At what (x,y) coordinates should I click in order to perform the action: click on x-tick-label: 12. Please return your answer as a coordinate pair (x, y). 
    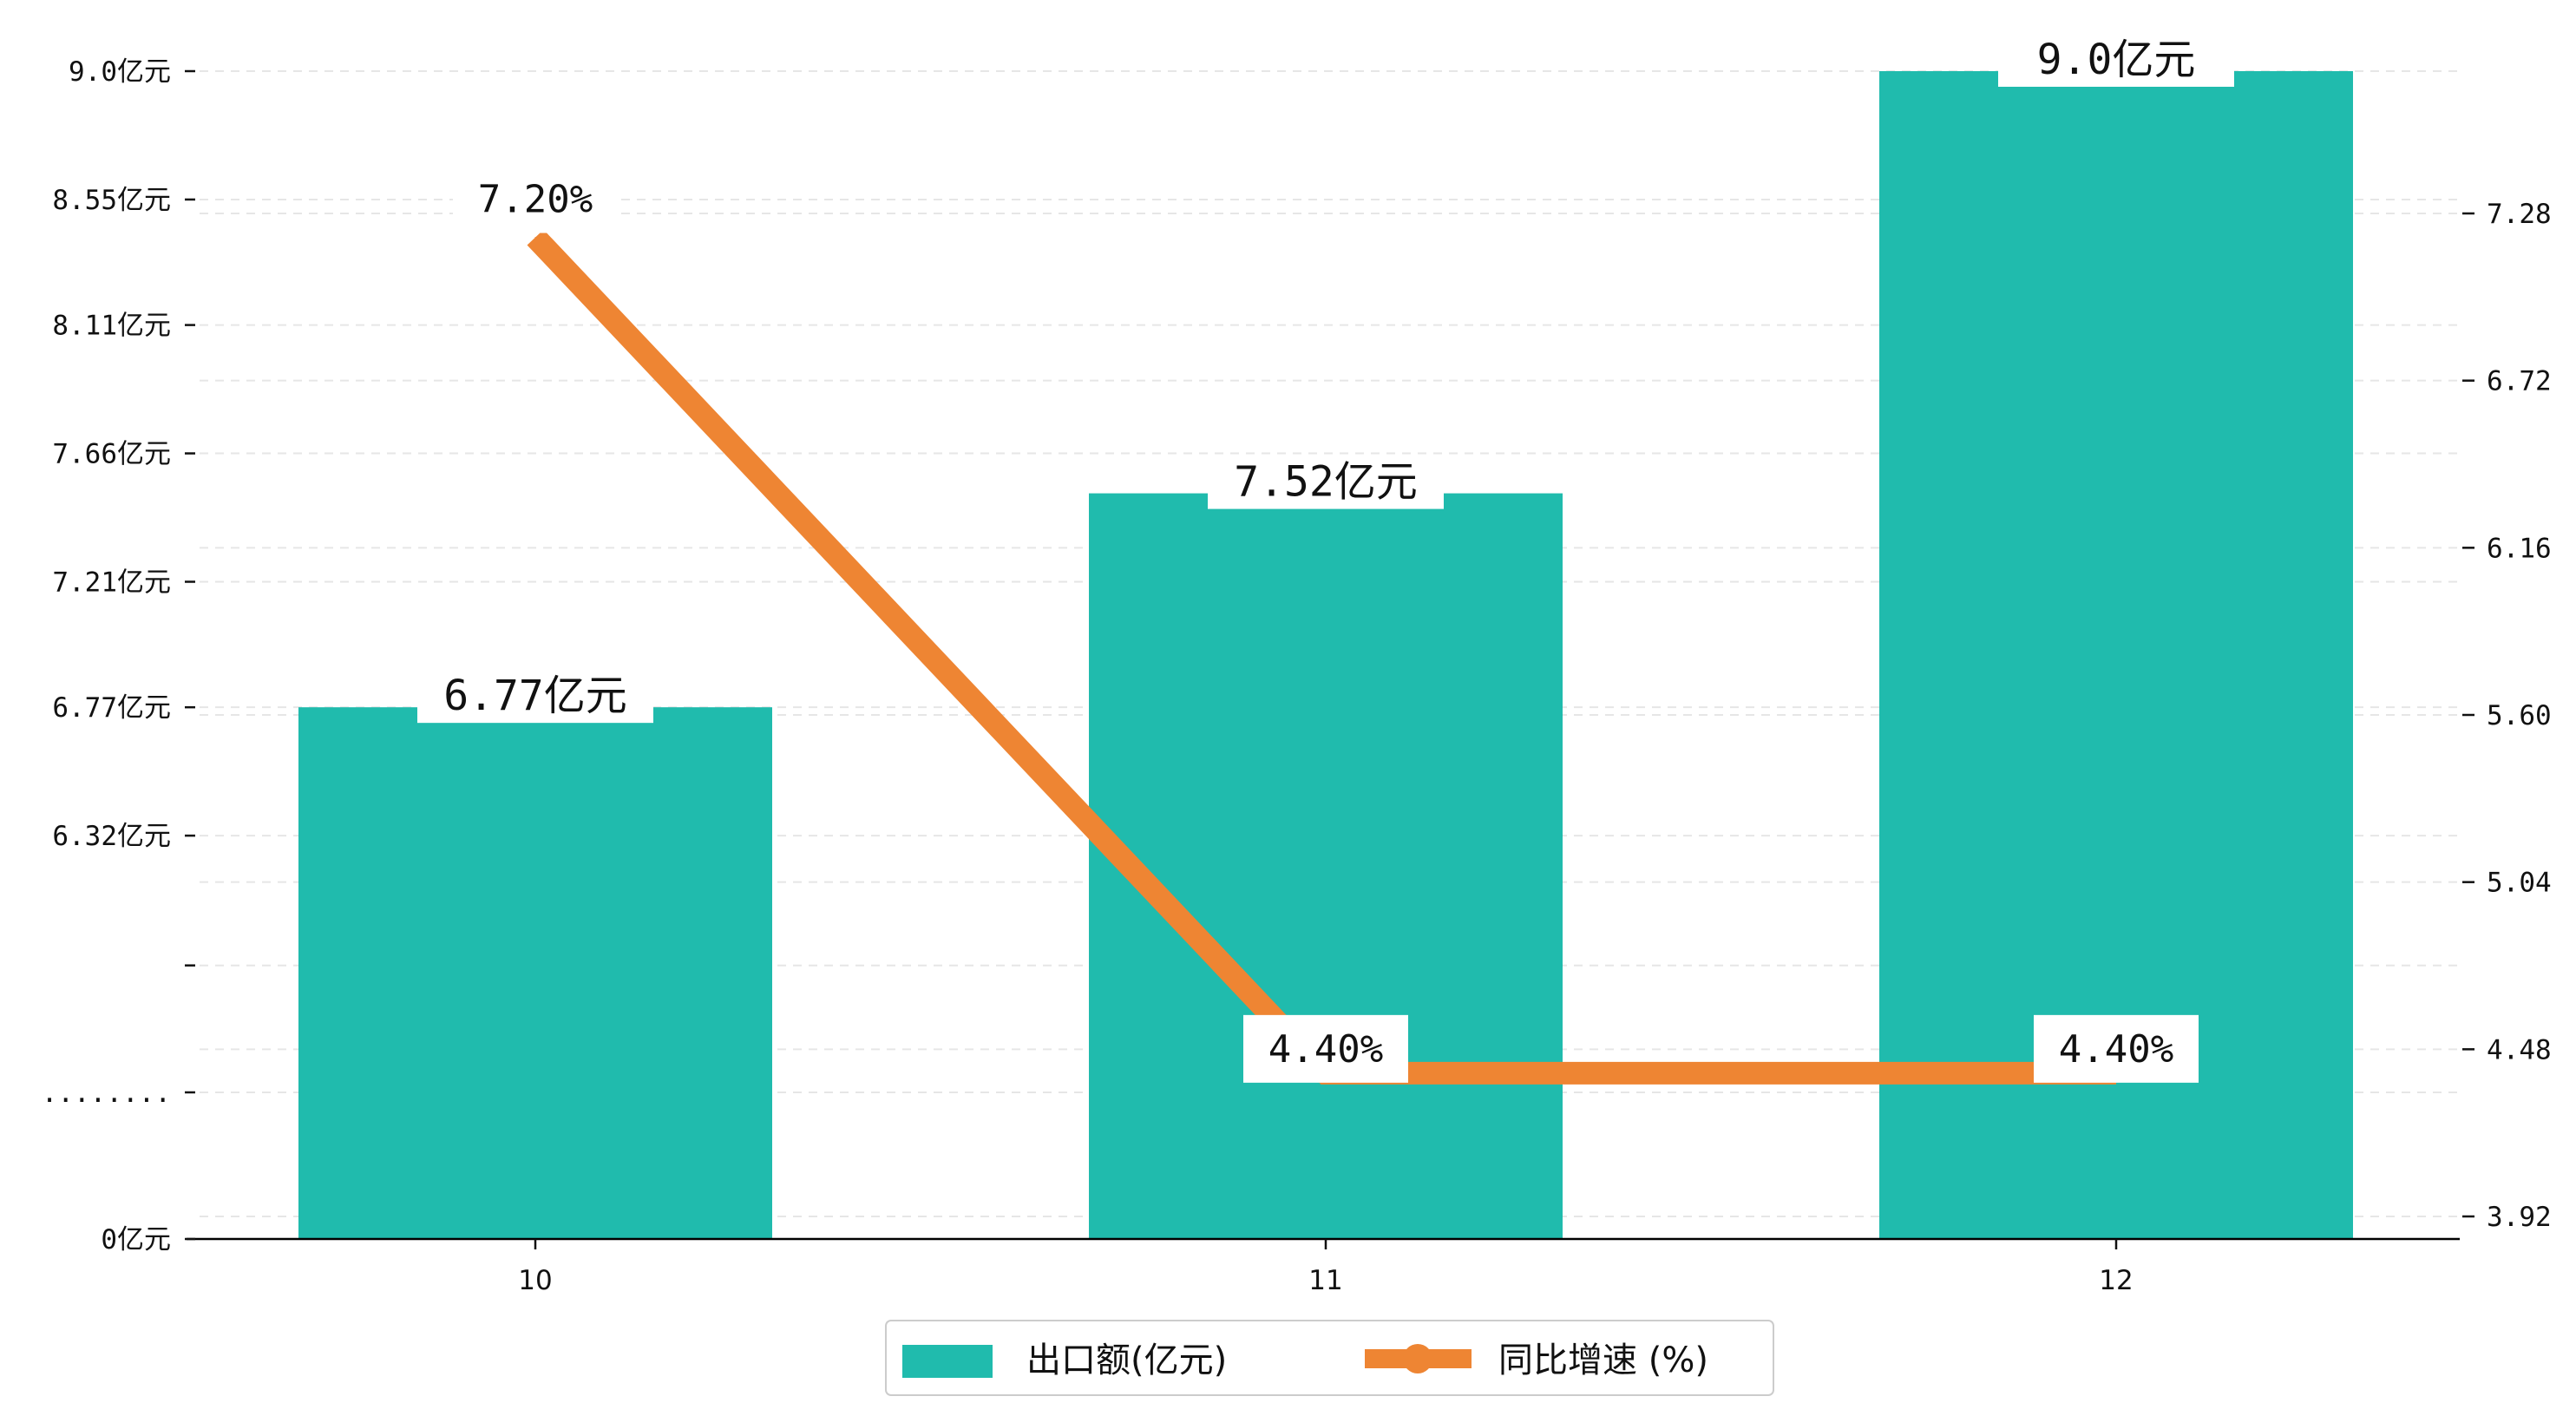
    Looking at the image, I should click on (2116, 1281).